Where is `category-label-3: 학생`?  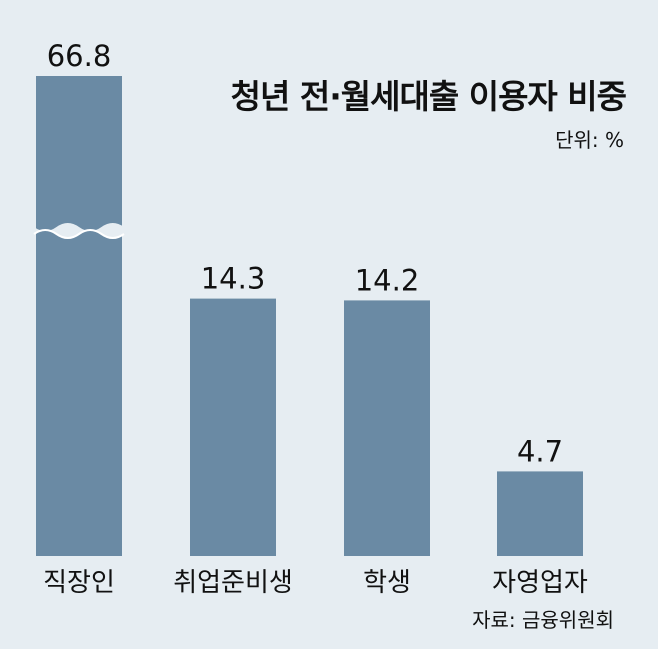
category-label-3: 학생 is located at coordinates (387, 583).